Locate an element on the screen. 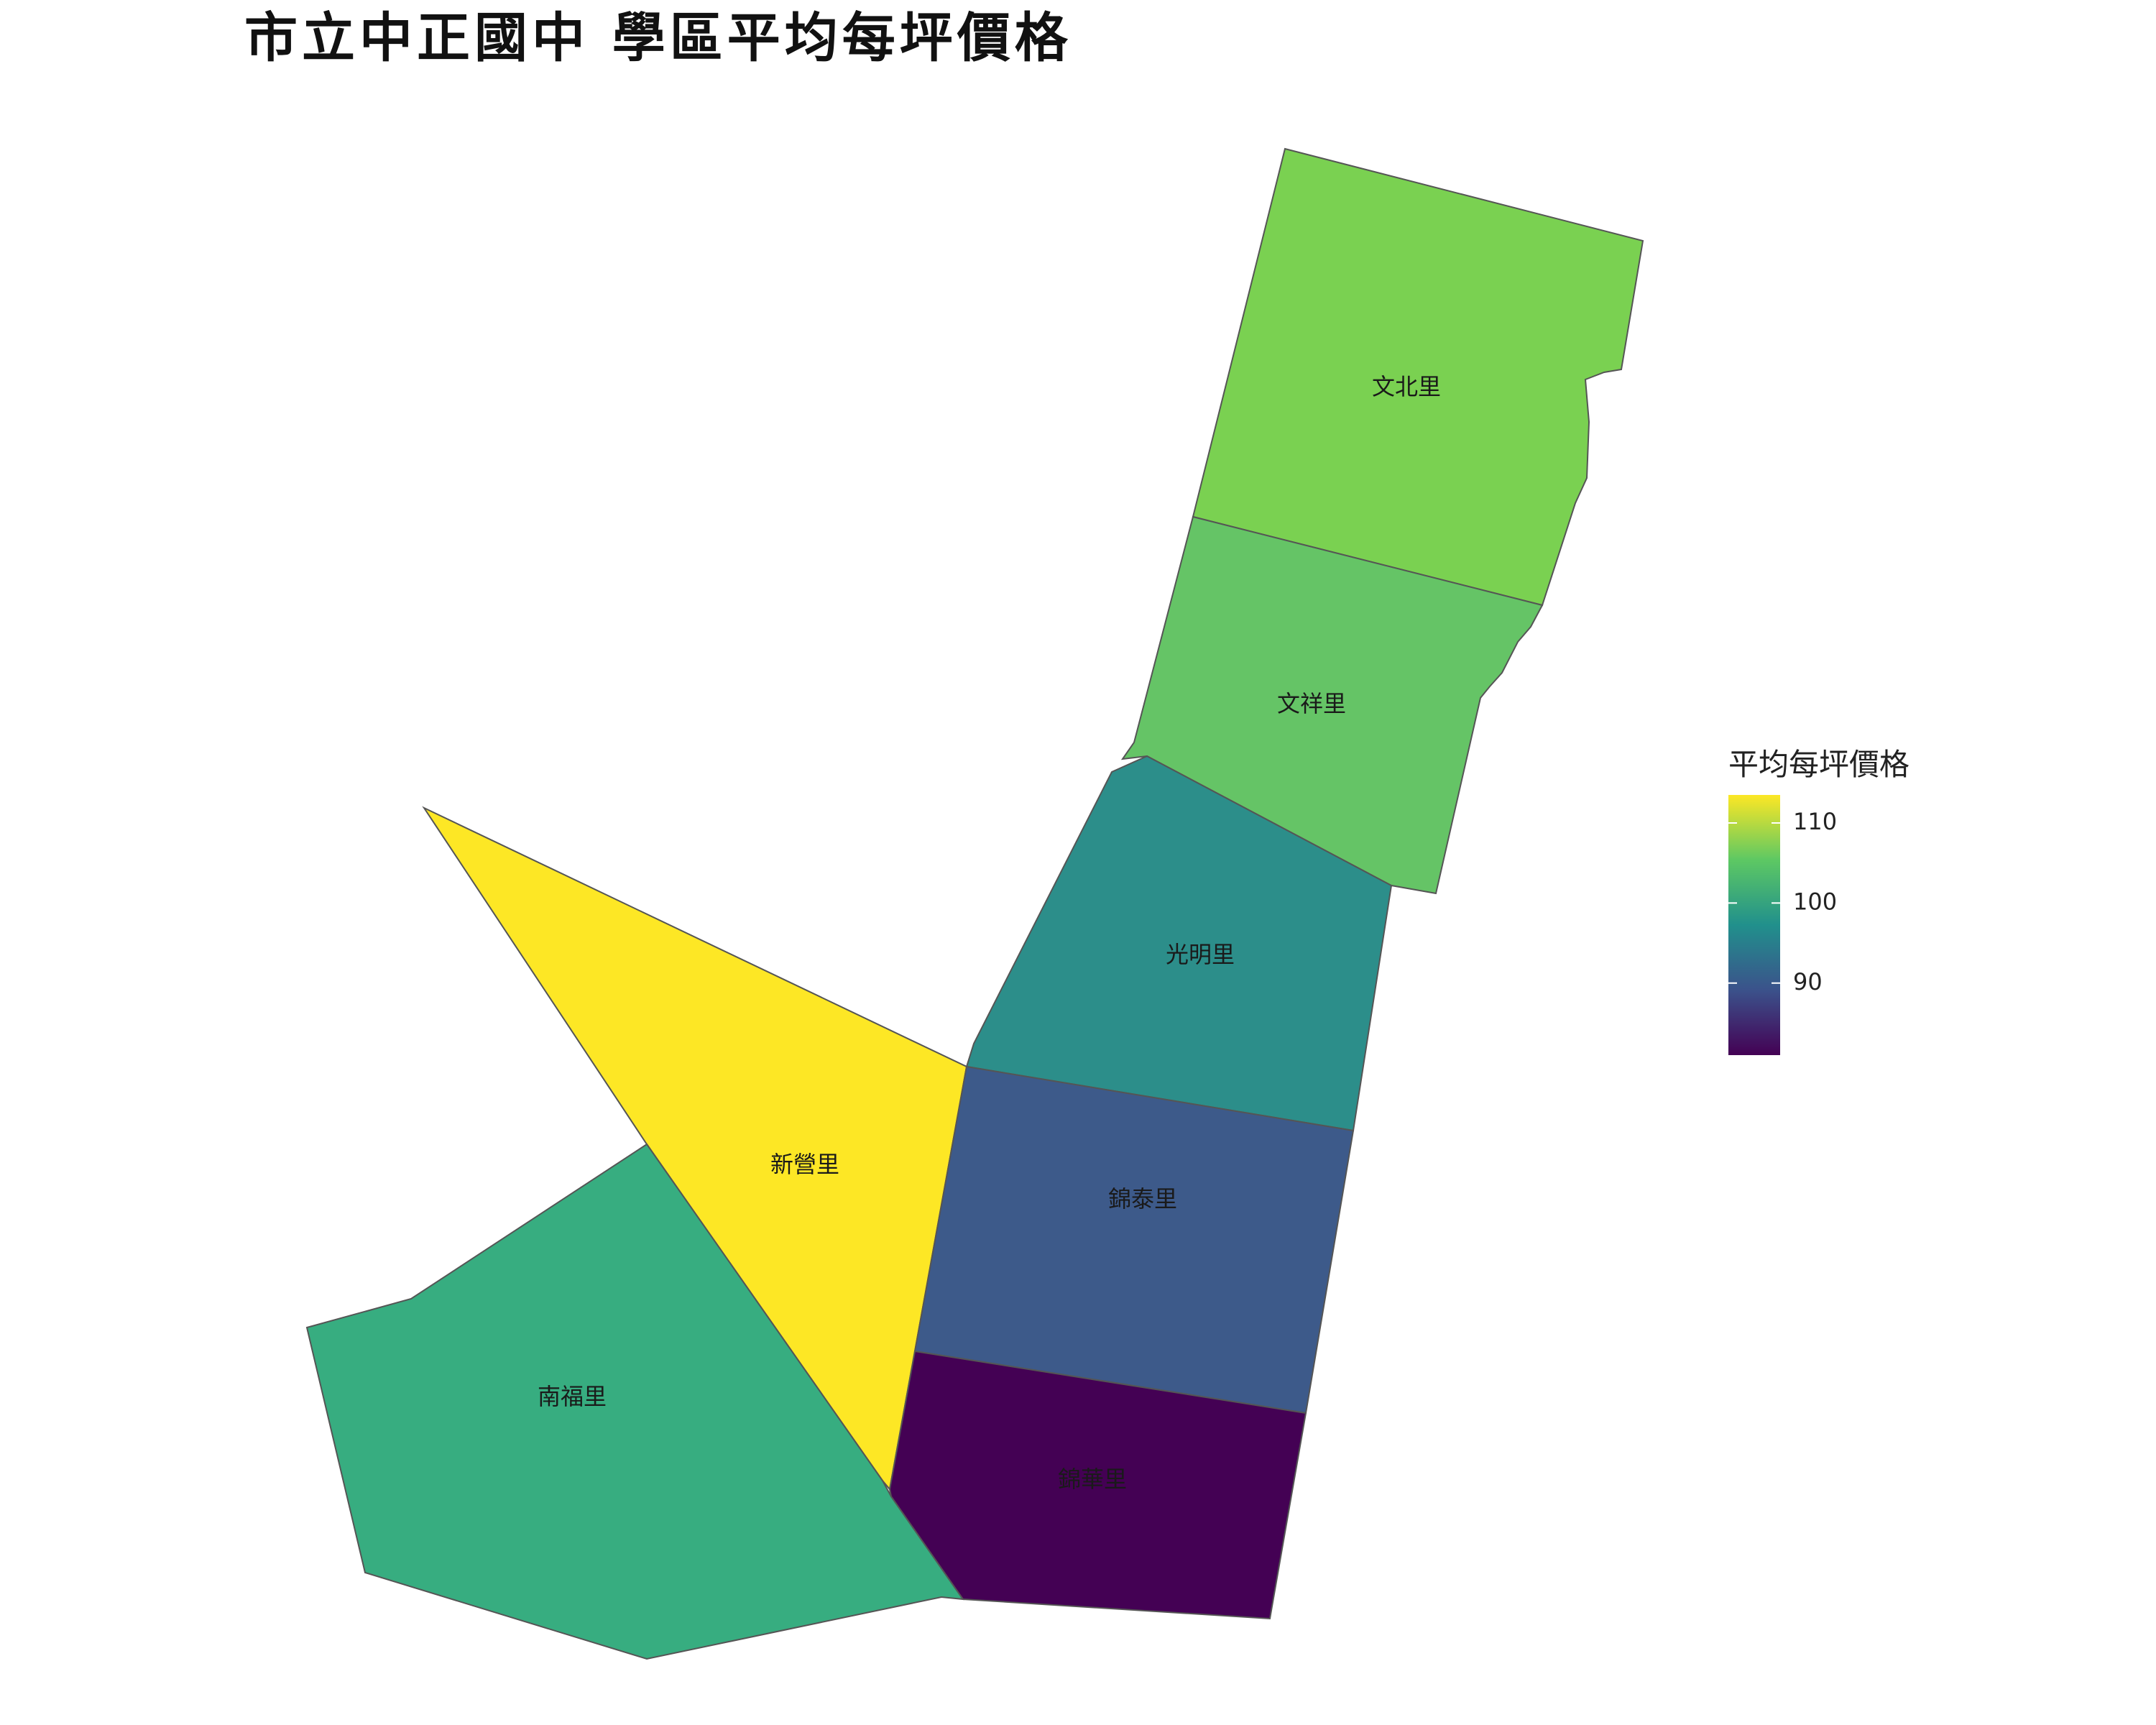 Image resolution: width=2156 pixels, height=1725 pixels. region-label: 新營里 is located at coordinates (804, 1164).